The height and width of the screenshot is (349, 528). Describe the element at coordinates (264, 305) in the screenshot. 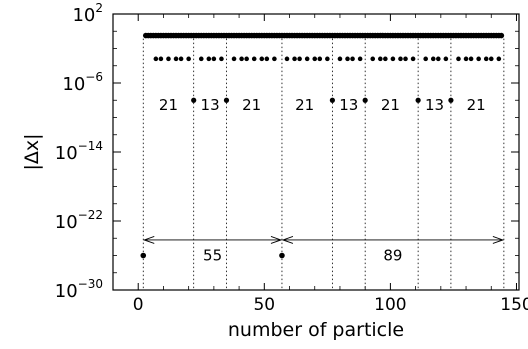

I see `x-tick-label: 50` at that location.